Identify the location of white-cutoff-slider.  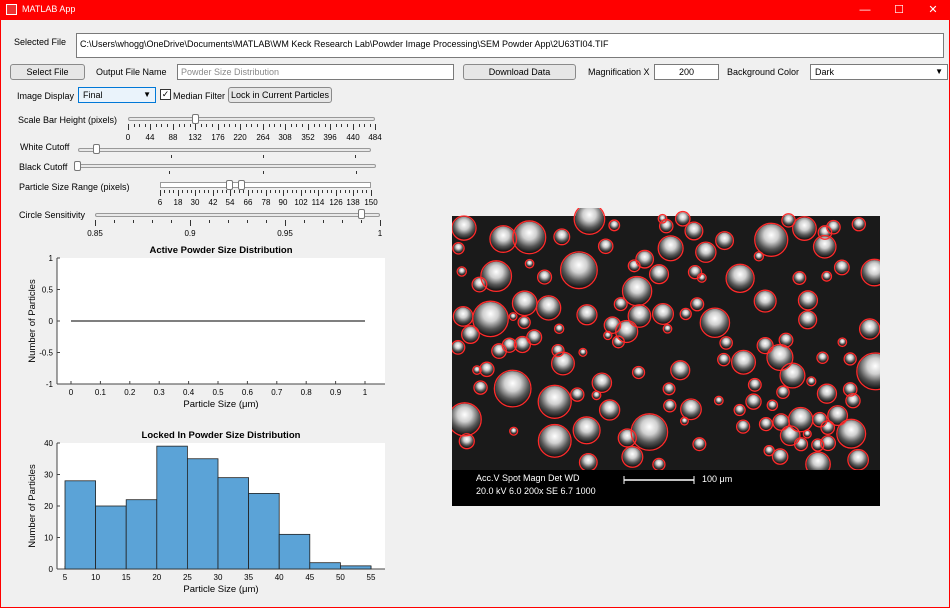
(224, 150).